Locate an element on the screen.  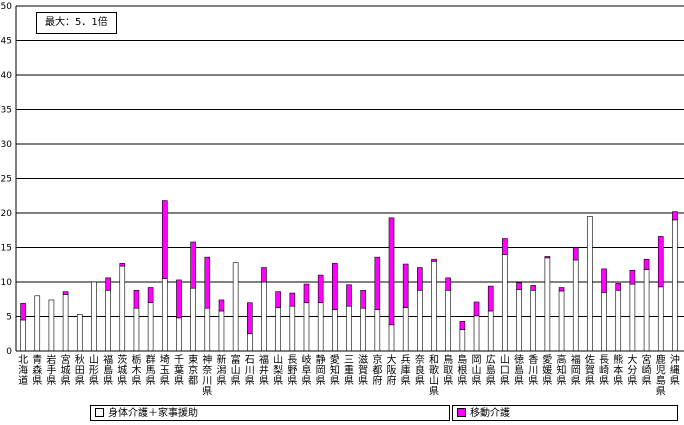
legend-item-series-0: 身体介護＋家事援助 is located at coordinates (270, 413).